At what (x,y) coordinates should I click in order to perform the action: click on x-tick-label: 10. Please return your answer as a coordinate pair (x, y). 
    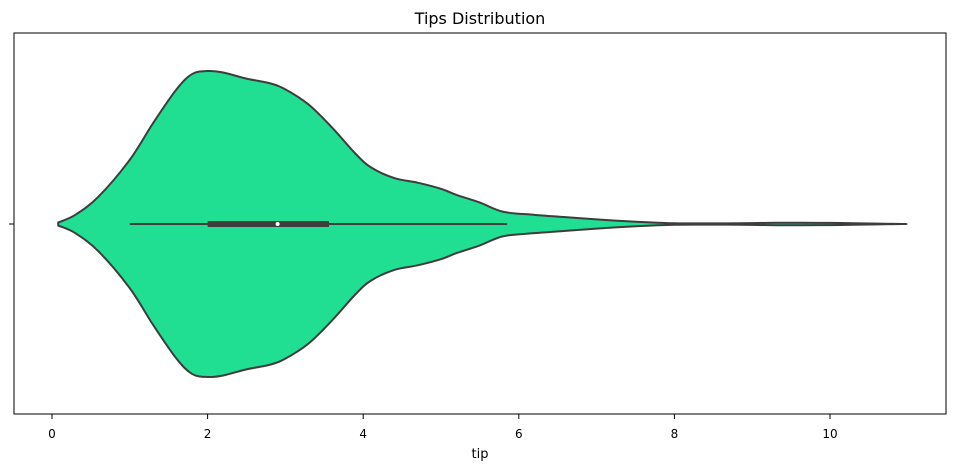
    Looking at the image, I should click on (829, 434).